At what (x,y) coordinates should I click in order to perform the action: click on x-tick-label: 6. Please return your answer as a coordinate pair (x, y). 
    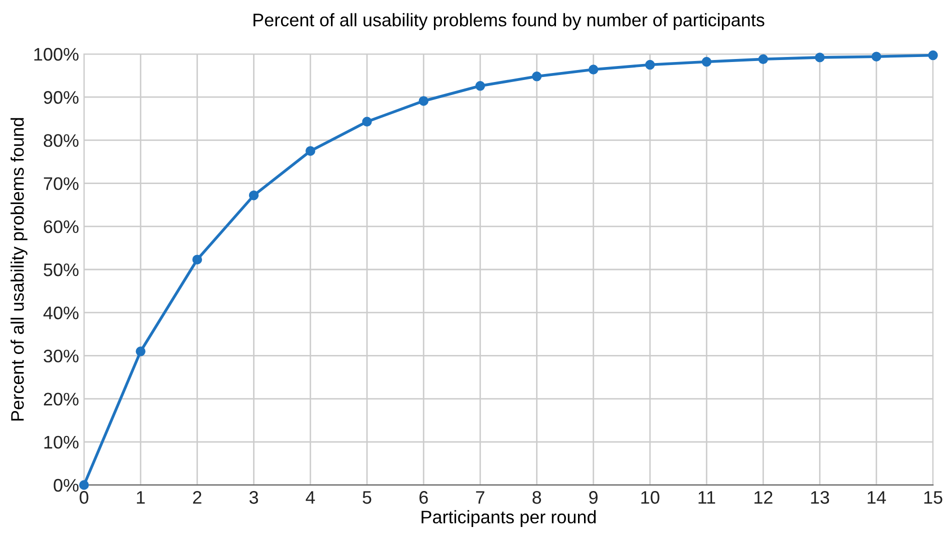
    Looking at the image, I should click on (423, 497).